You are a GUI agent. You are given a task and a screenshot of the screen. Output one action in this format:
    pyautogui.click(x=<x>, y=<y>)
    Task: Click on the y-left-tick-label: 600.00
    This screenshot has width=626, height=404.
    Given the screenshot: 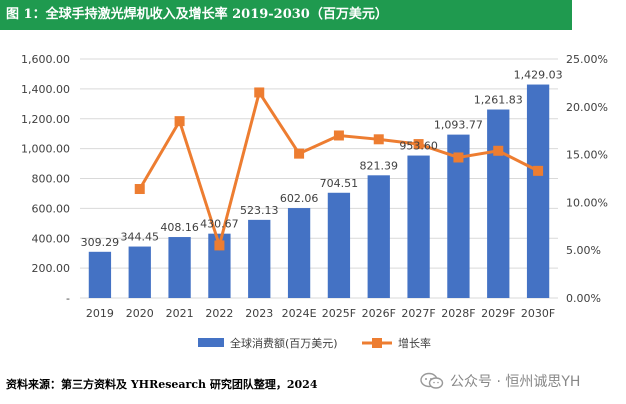 What is the action you would take?
    pyautogui.click(x=51, y=208)
    